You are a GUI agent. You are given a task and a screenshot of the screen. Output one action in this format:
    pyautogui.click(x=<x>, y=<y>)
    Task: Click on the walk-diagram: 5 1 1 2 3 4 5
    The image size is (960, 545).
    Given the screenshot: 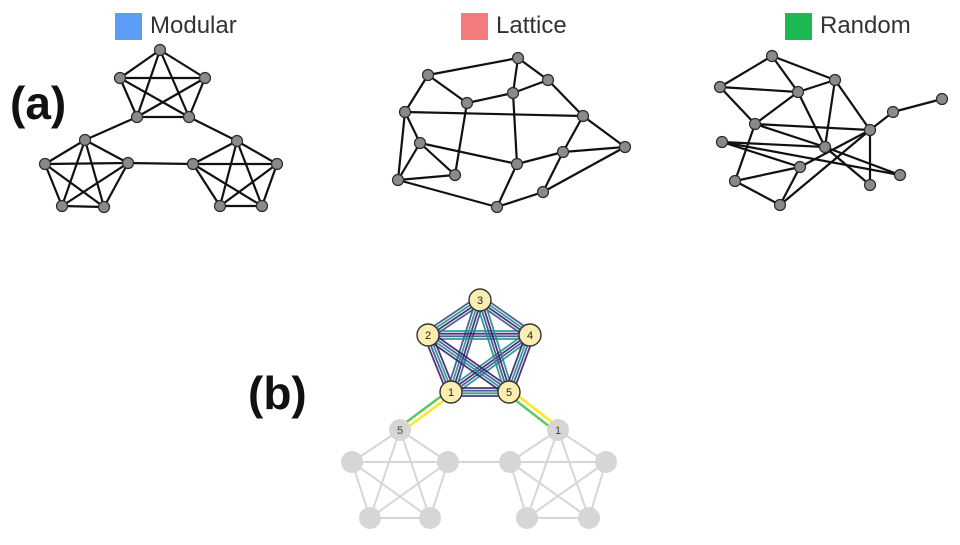 What is the action you would take?
    pyautogui.click(x=479, y=408)
    